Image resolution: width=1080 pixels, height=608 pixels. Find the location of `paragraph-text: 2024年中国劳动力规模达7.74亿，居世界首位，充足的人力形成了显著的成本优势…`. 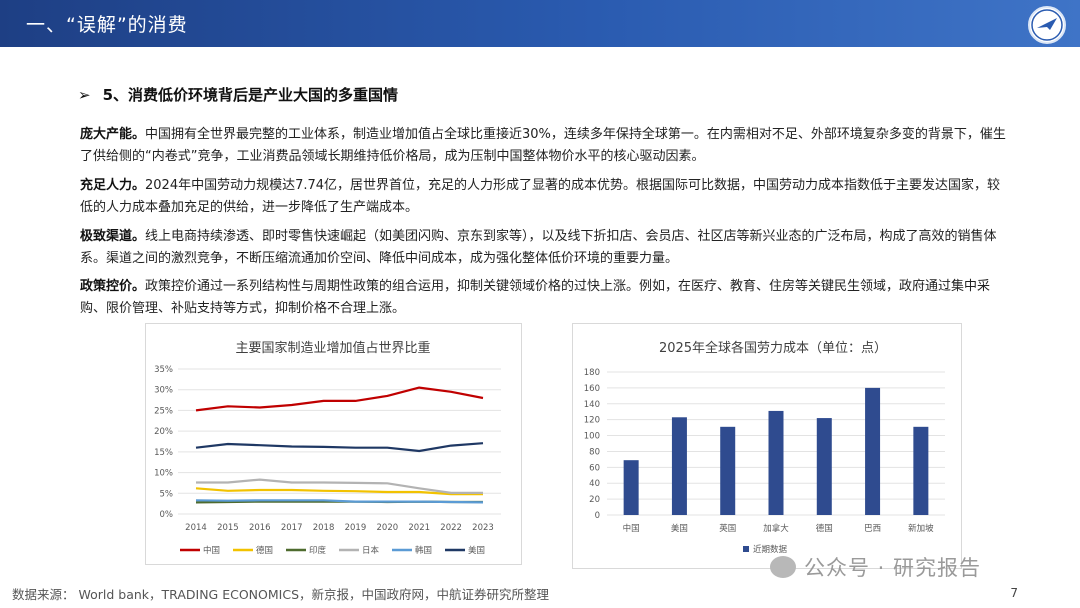

paragraph-text: 2024年中国劳动力规模达7.74亿，居世界首位，充足的人力形成了显著的成本优势… is located at coordinates (540, 196).